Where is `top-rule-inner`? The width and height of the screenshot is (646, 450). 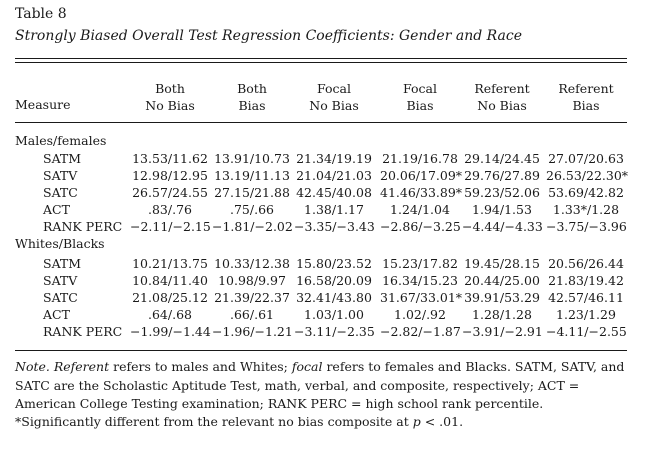 top-rule-inner is located at coordinates (321, 63).